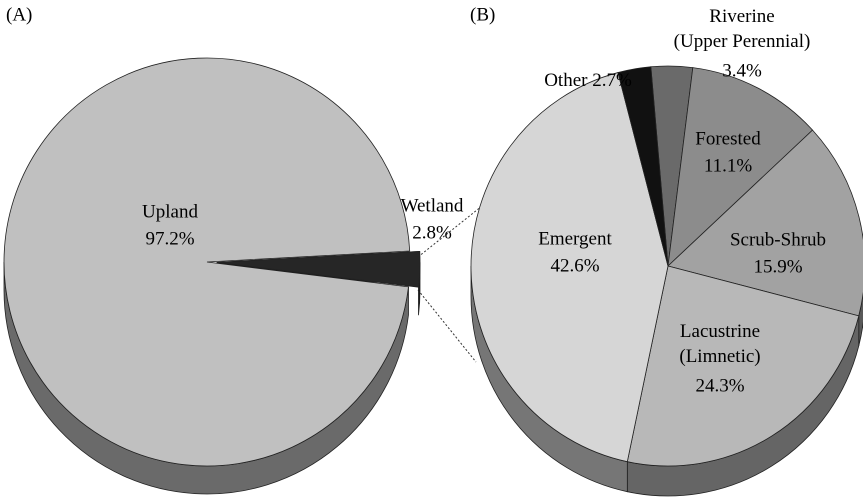 This screenshot has height=498, width=863. Describe the element at coordinates (19, 14) in the screenshot. I see `chart-title: (A)` at that location.